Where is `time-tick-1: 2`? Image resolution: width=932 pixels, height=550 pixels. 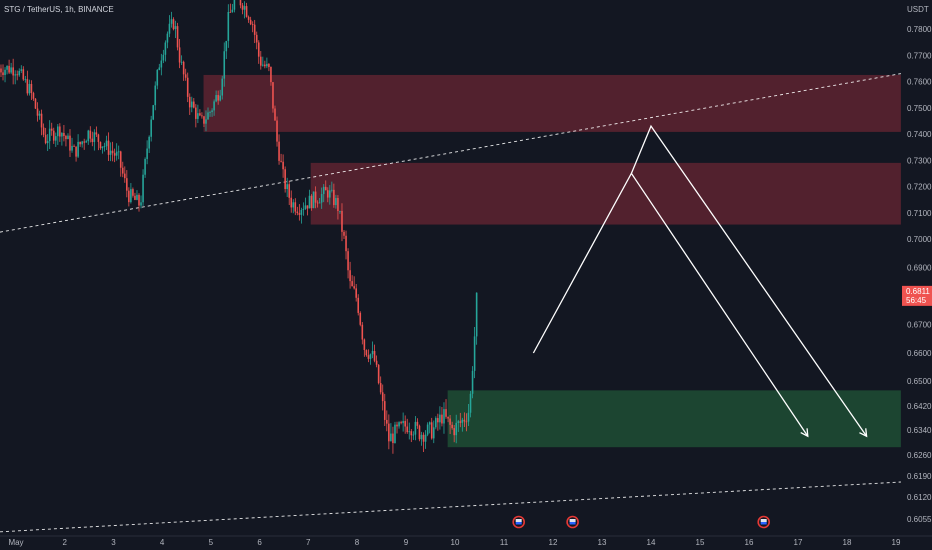 time-tick-1: 2 is located at coordinates (64, 542).